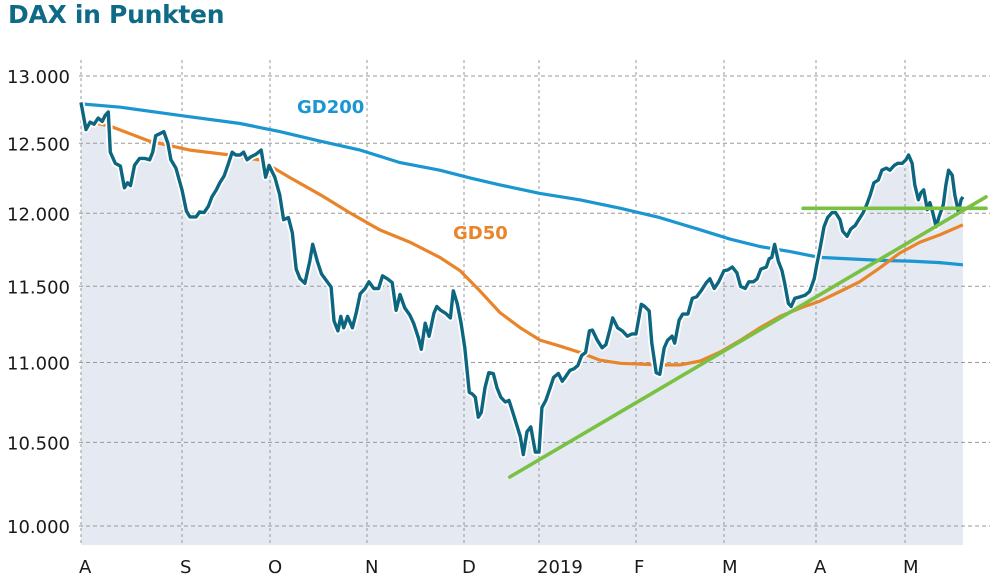 The height and width of the screenshot is (582, 1000). What do you see at coordinates (38, 527) in the screenshot?
I see `y-tick-label: 10.000` at bounding box center [38, 527].